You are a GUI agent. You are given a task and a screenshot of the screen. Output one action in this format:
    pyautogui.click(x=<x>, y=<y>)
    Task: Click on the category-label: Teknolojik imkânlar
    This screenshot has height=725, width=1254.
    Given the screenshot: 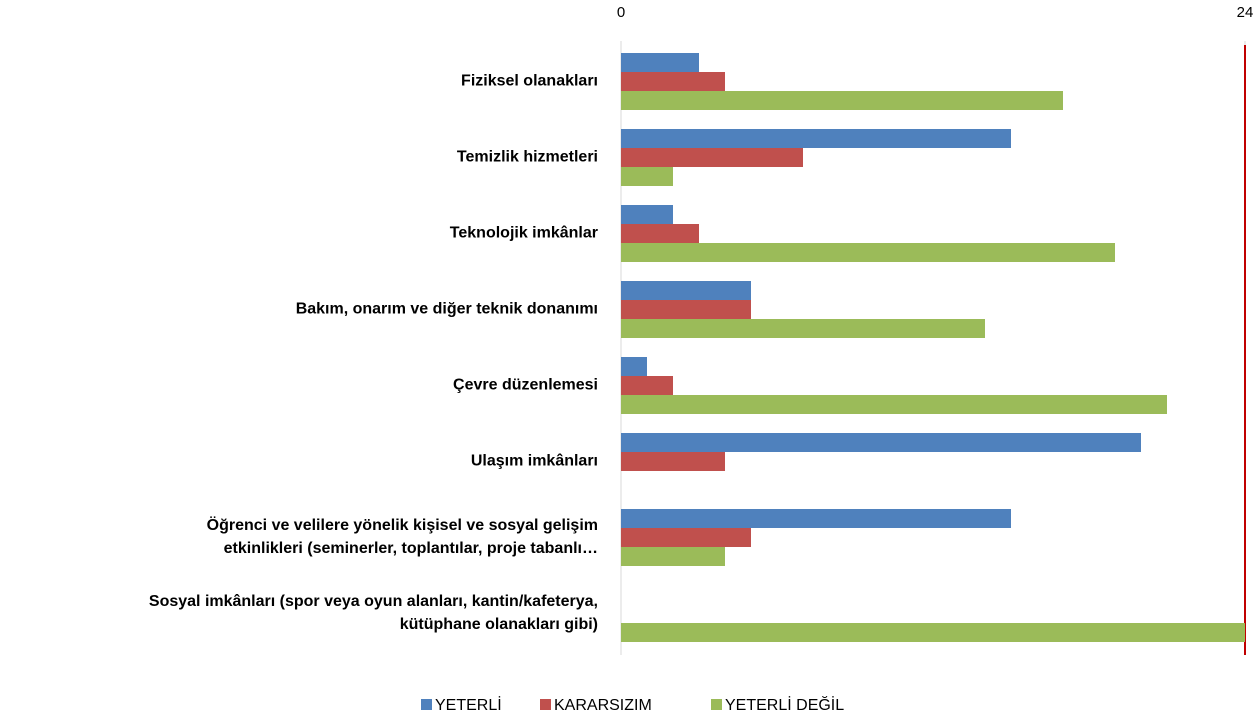 What is the action you would take?
    pyautogui.click(x=524, y=233)
    